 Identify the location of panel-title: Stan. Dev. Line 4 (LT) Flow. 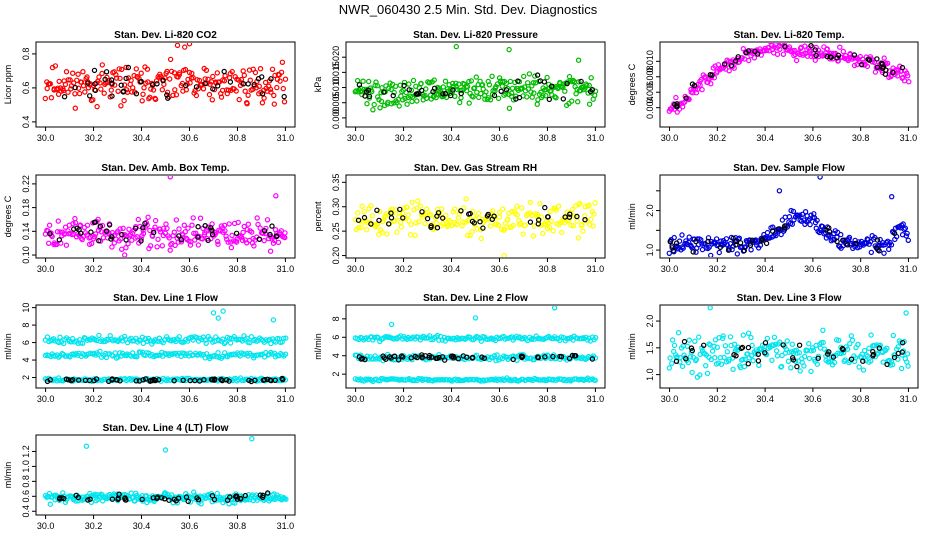
(166, 428).